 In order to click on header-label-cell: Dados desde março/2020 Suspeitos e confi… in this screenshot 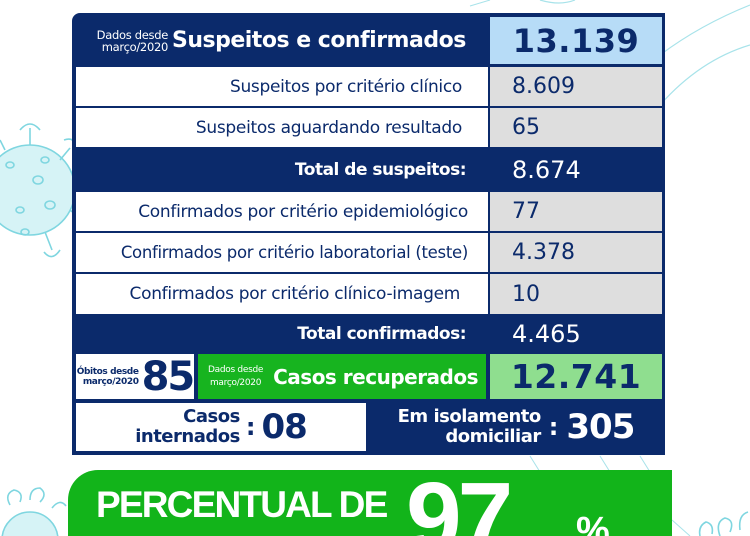, I will do `click(282, 40)`.